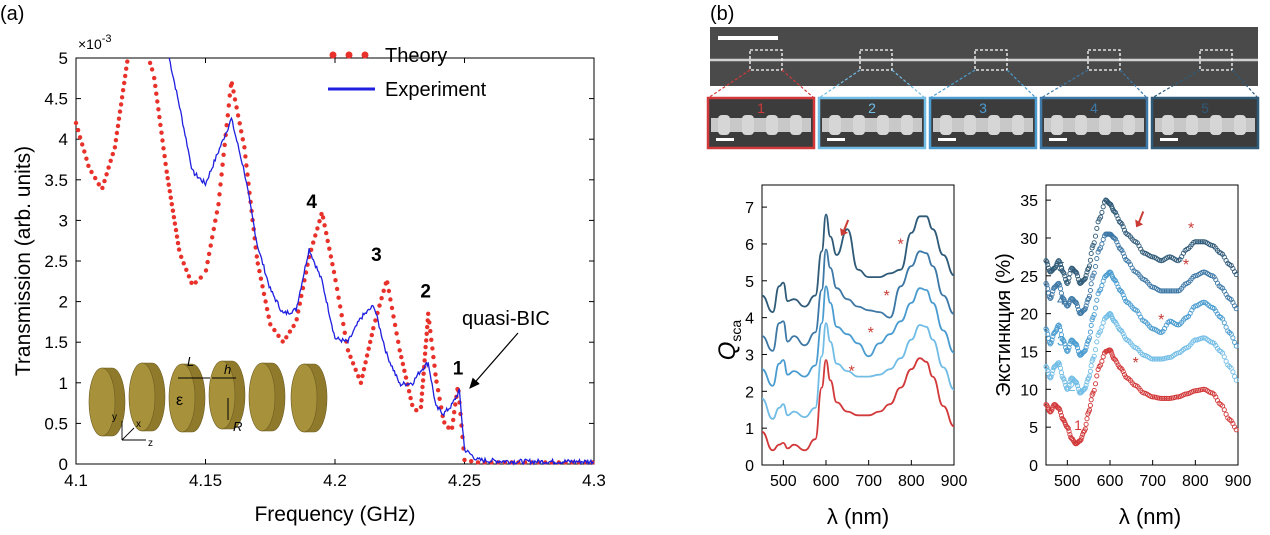 Image resolution: width=1270 pixels, height=535 pixels. Describe the element at coordinates (1029, 277) in the screenshot. I see `y-tick-label: 25` at that location.